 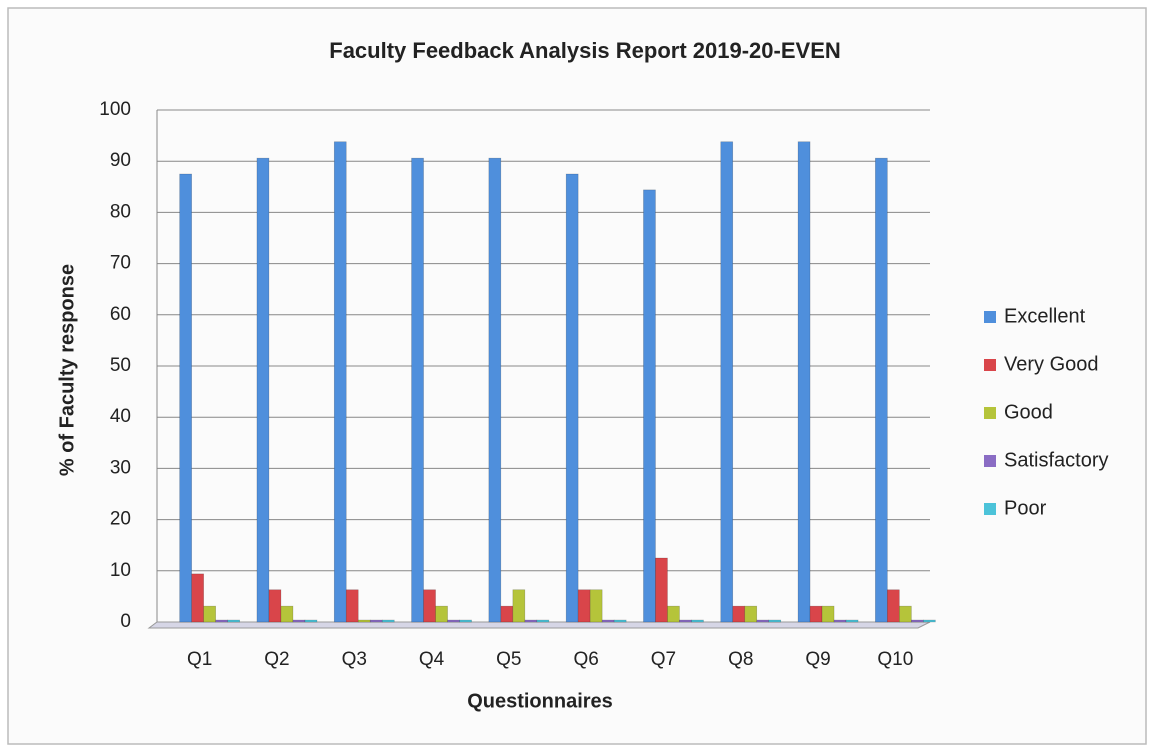 What do you see at coordinates (120, 467) in the screenshot?
I see `y-tick-label: 30` at bounding box center [120, 467].